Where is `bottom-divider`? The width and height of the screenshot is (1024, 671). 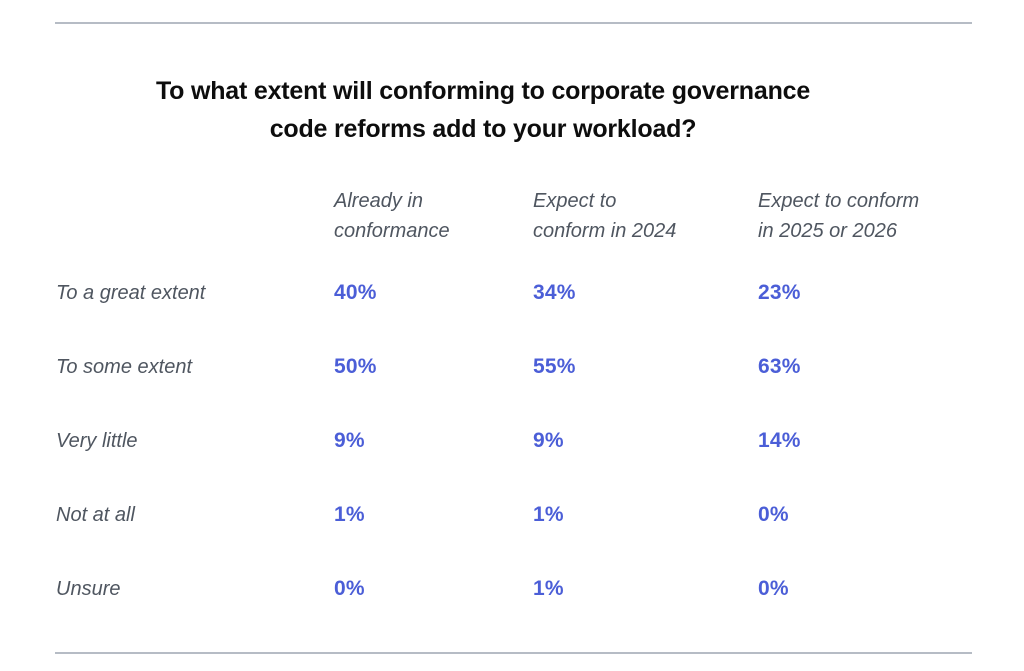 bottom-divider is located at coordinates (513, 653).